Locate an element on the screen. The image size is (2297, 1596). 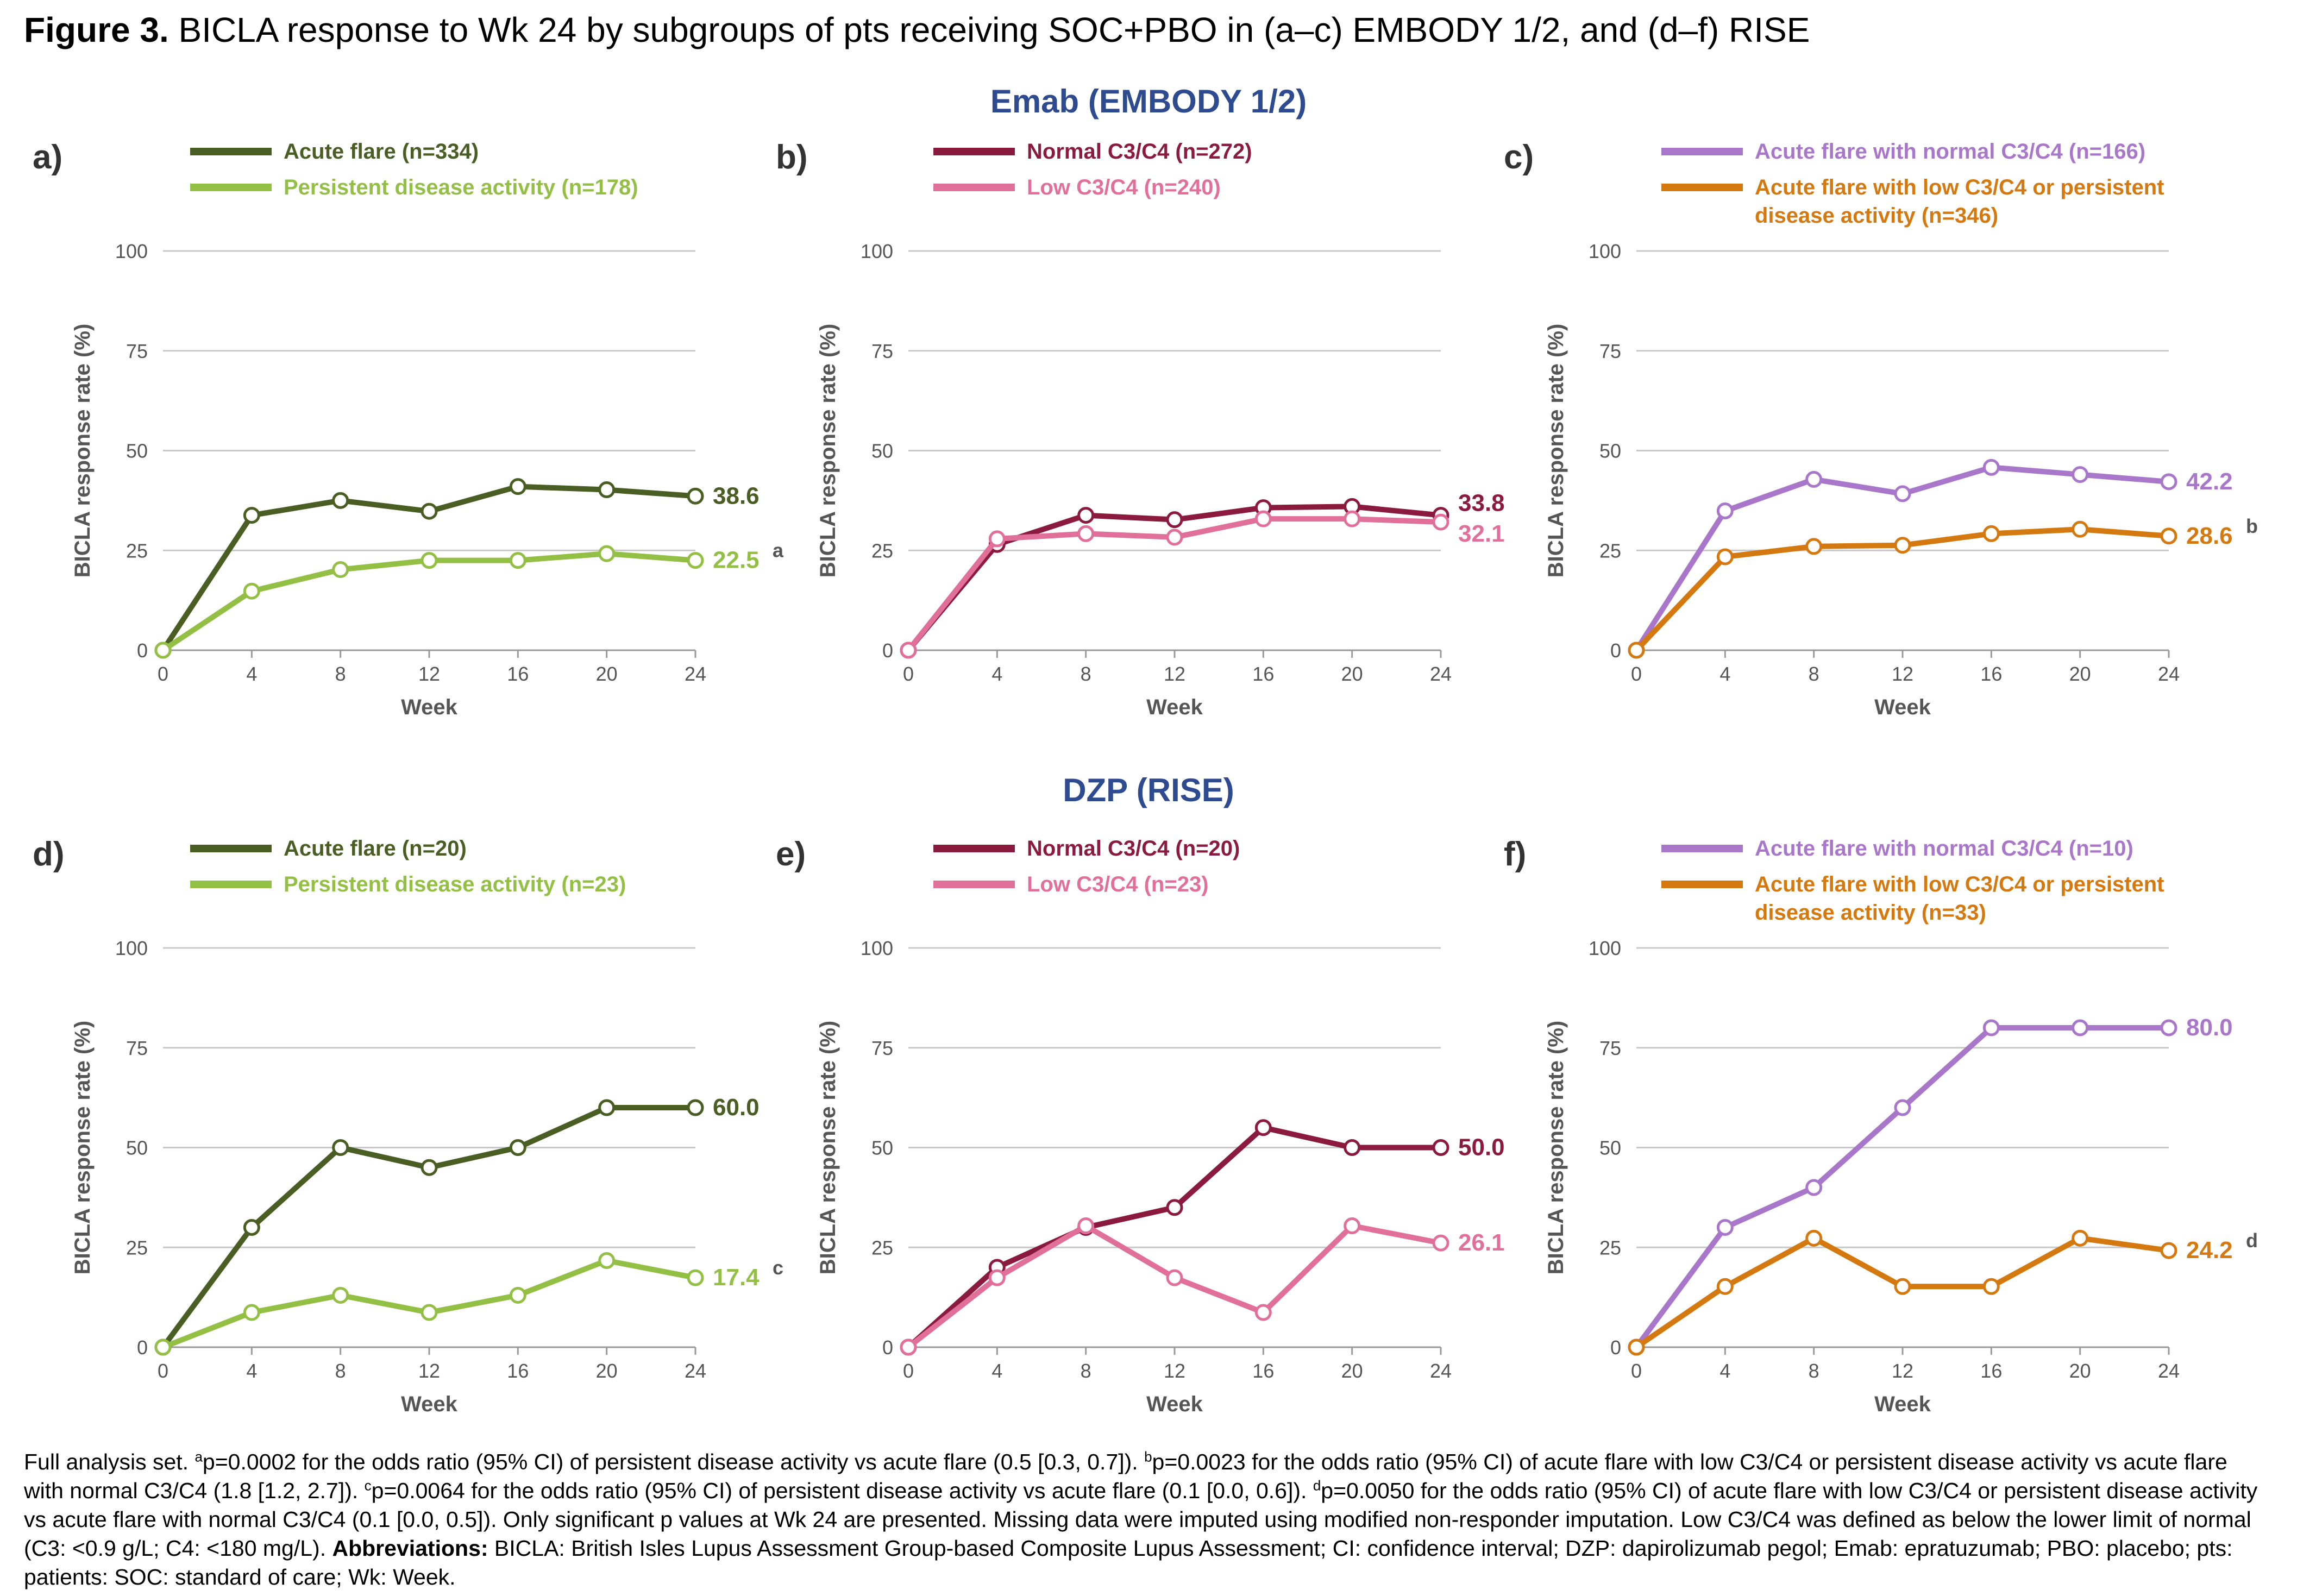
footnote-sup-c: c is located at coordinates (368, 1485).